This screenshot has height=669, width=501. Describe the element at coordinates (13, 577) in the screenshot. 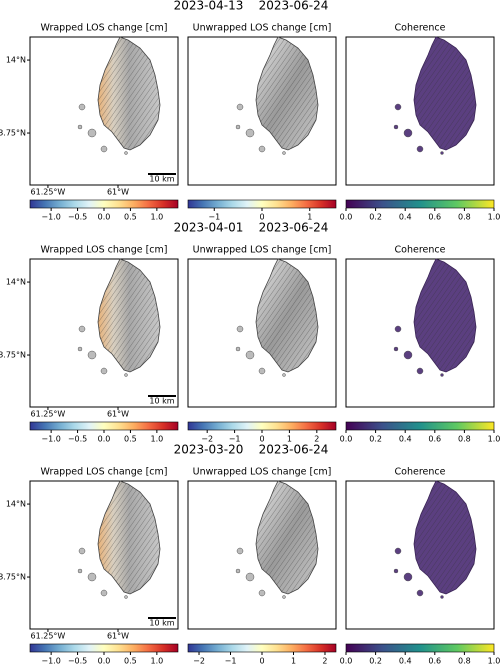

I see `lat-tick-label: 13.75°N` at that location.